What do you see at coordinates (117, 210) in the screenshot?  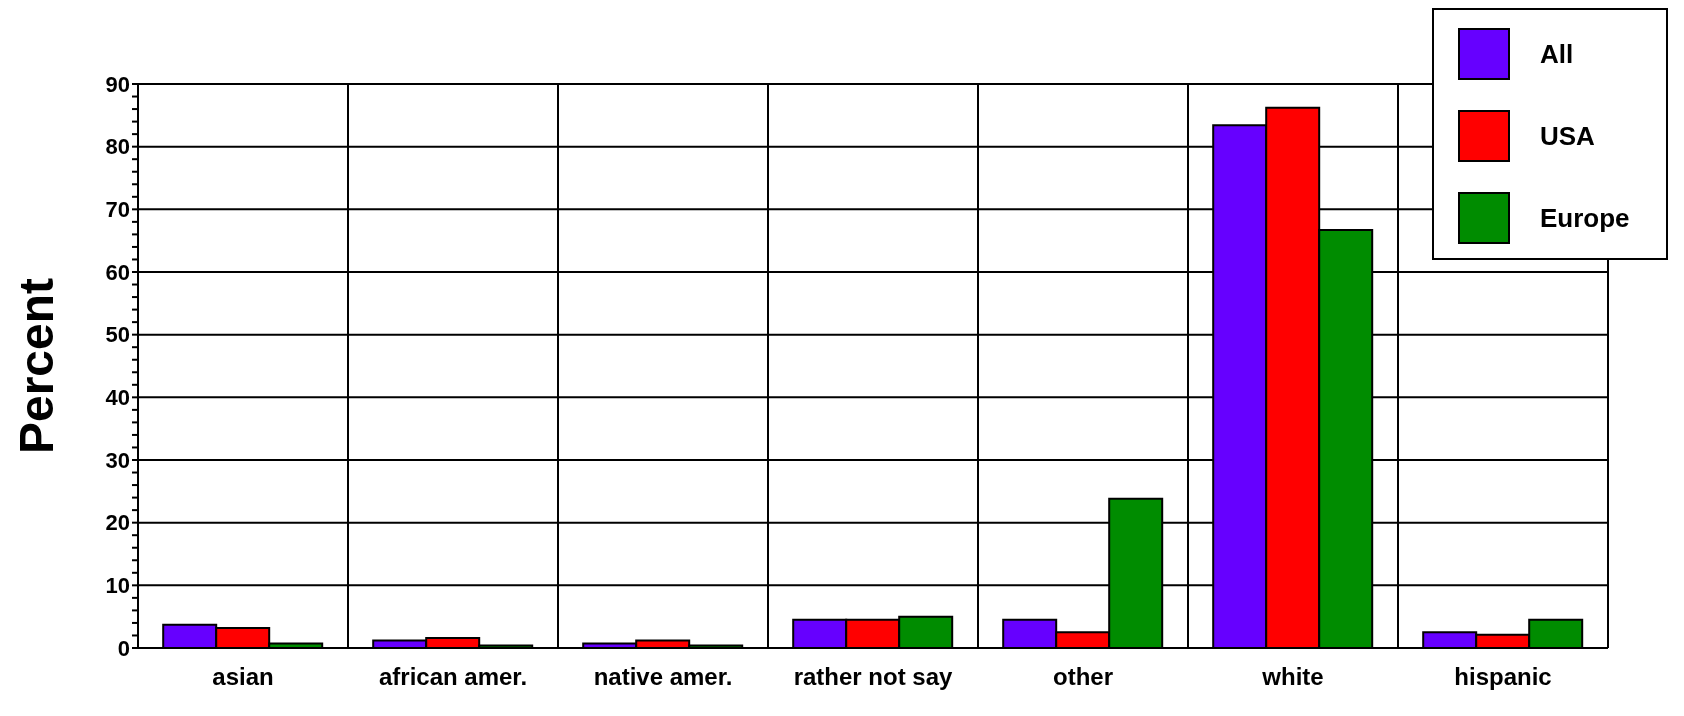 I see `y-tick-label: 70` at bounding box center [117, 210].